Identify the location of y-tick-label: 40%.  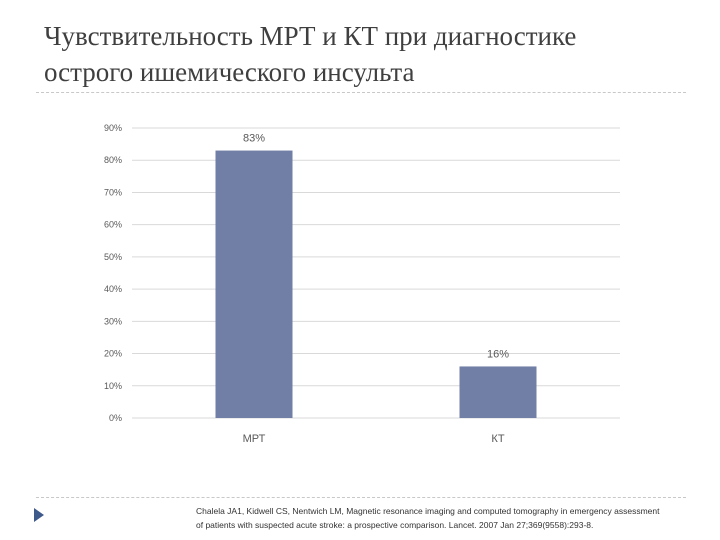
(113, 289).